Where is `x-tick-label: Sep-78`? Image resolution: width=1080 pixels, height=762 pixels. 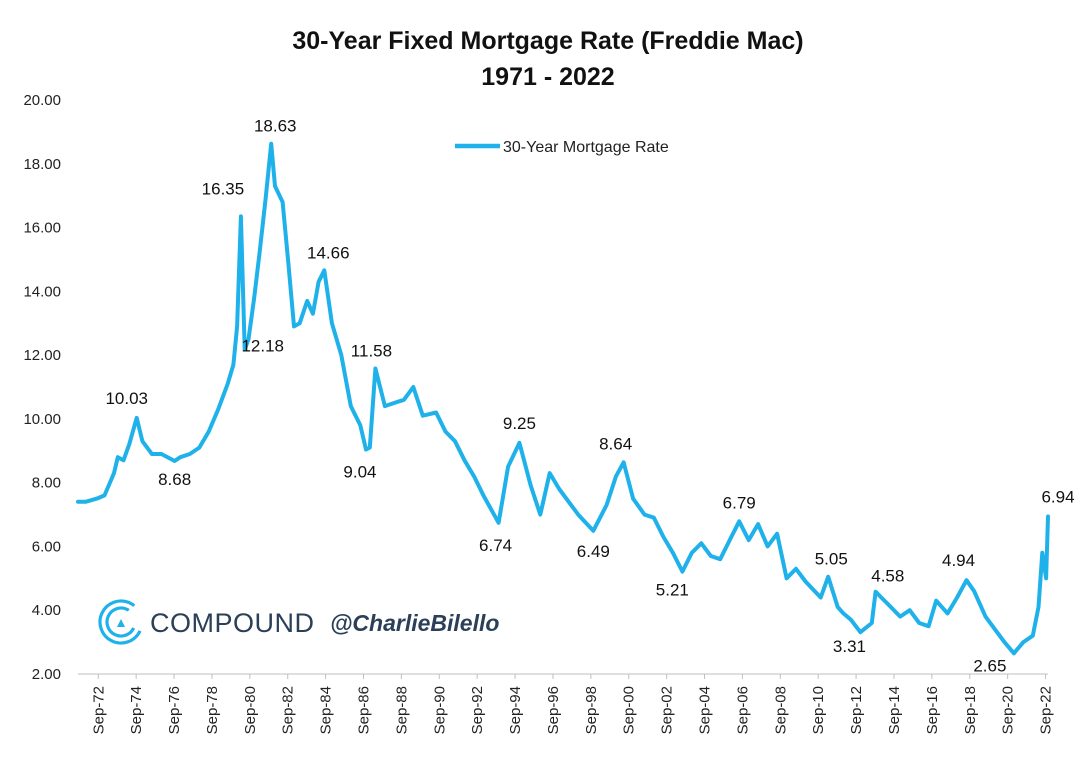 x-tick-label: Sep-78 is located at coordinates (212, 710).